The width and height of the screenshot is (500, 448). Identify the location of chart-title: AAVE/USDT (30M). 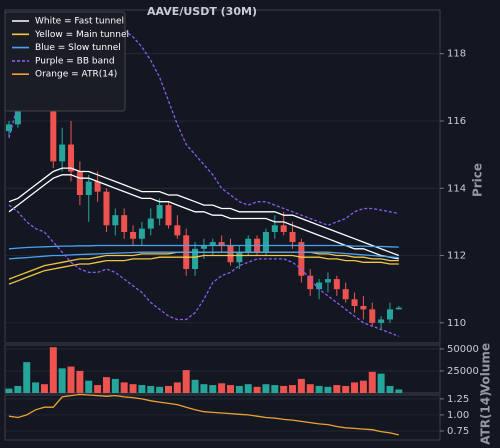
(202, 11).